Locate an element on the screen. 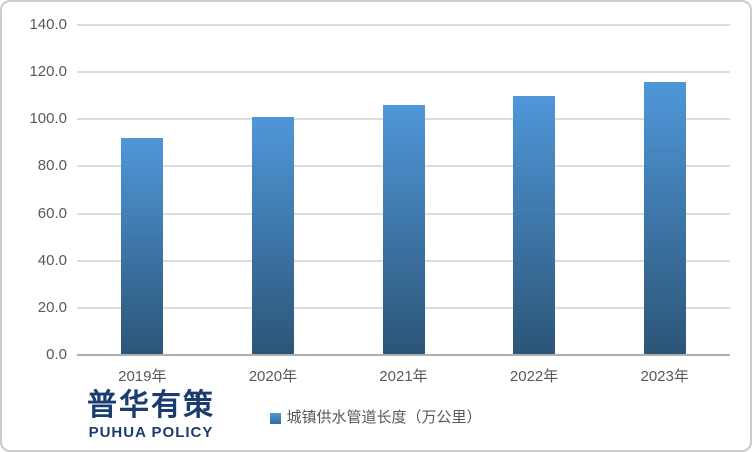  legend-square-icon is located at coordinates (276, 418).